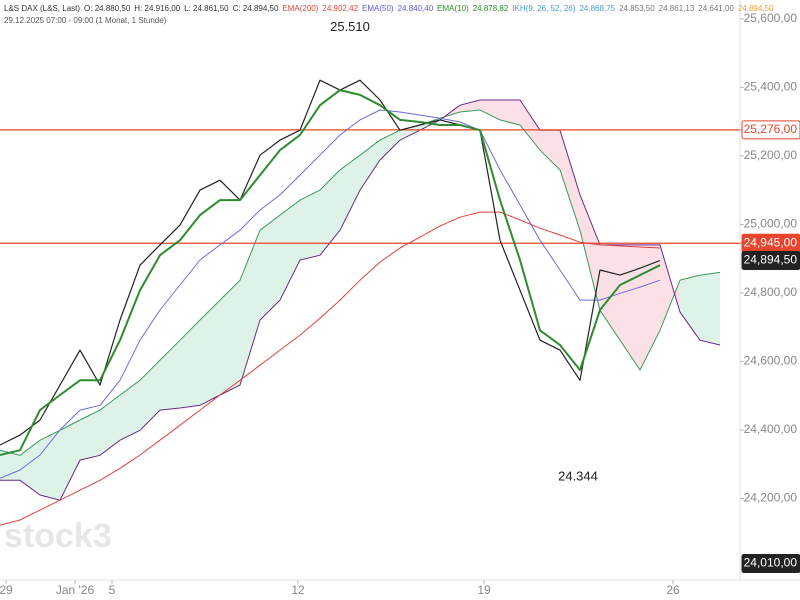 The height and width of the screenshot is (600, 800). What do you see at coordinates (378, 8) in the screenshot?
I see `header-item: EMA(50)` at bounding box center [378, 8].